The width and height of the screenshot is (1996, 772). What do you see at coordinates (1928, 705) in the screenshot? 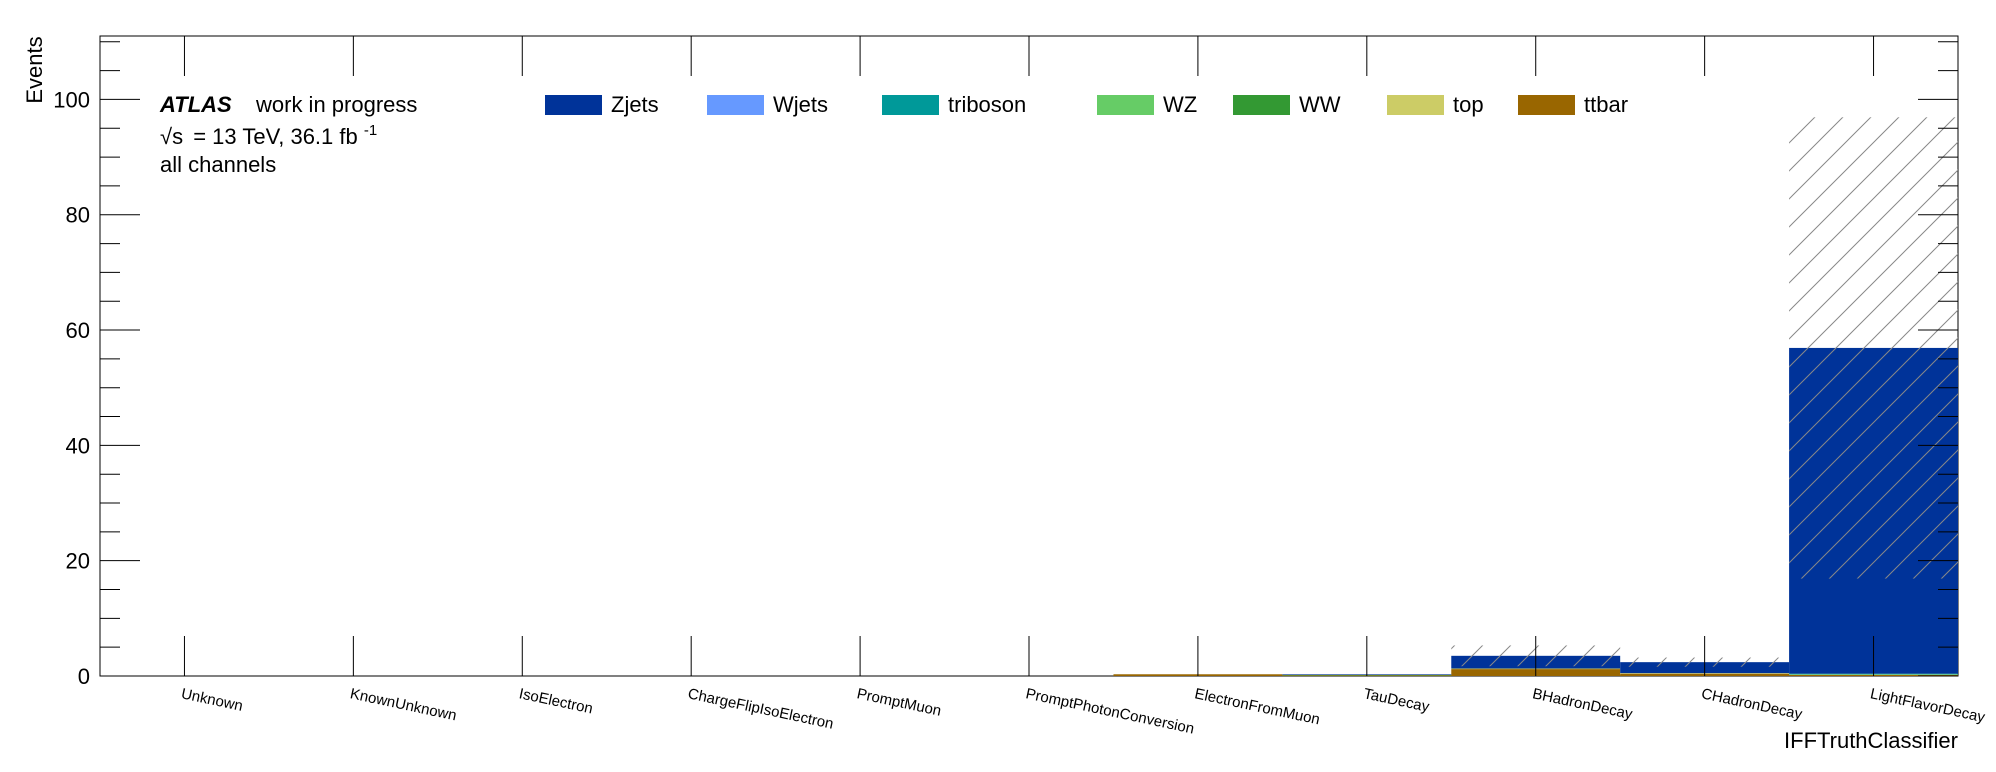
I see `x-tick-label: LightFlavorDecay` at bounding box center [1928, 705].